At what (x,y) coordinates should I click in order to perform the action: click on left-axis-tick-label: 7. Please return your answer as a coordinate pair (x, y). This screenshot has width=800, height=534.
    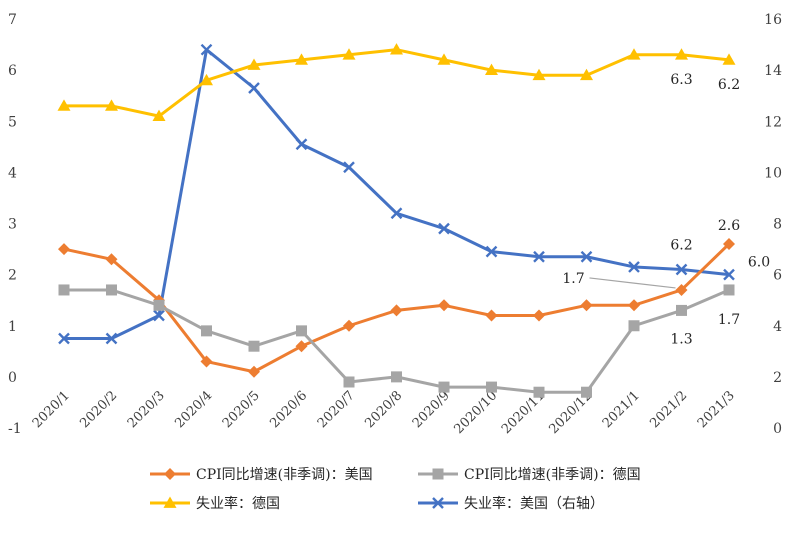
    Looking at the image, I should click on (12, 20).